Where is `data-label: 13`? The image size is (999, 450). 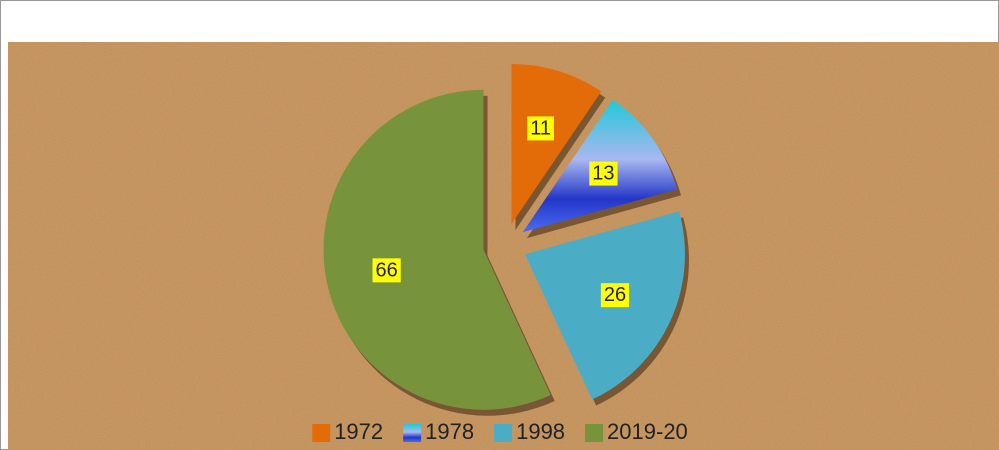 data-label: 13 is located at coordinates (603, 174).